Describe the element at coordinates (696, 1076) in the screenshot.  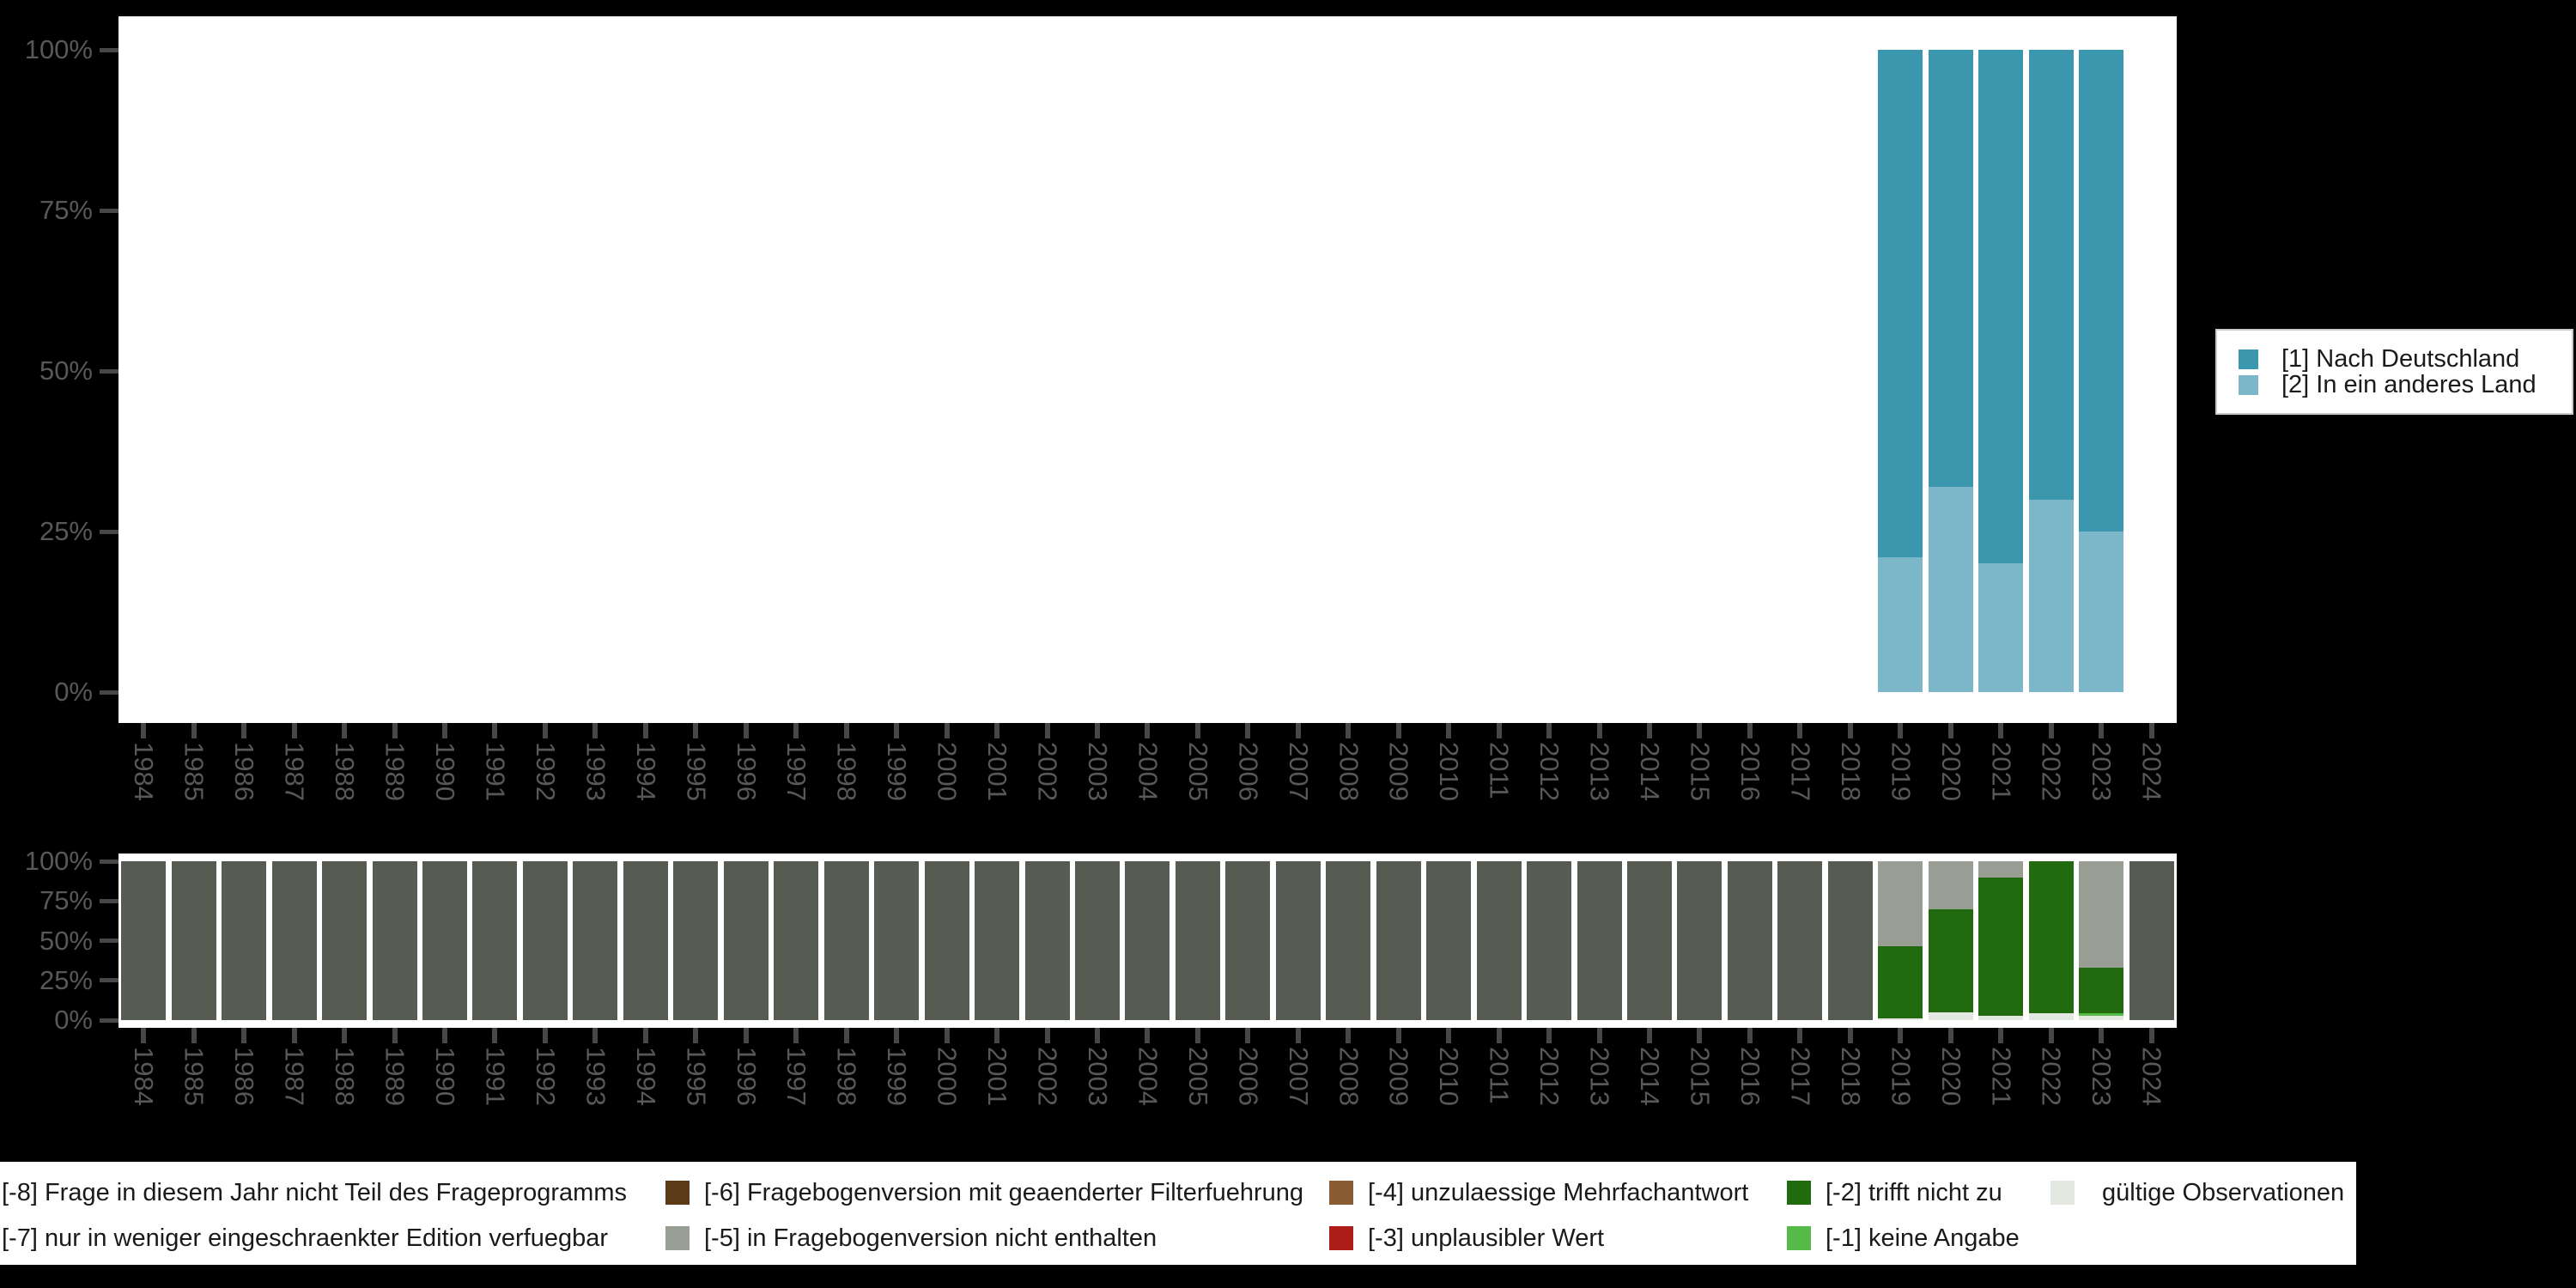
I see `x-tick-label: 1995` at that location.